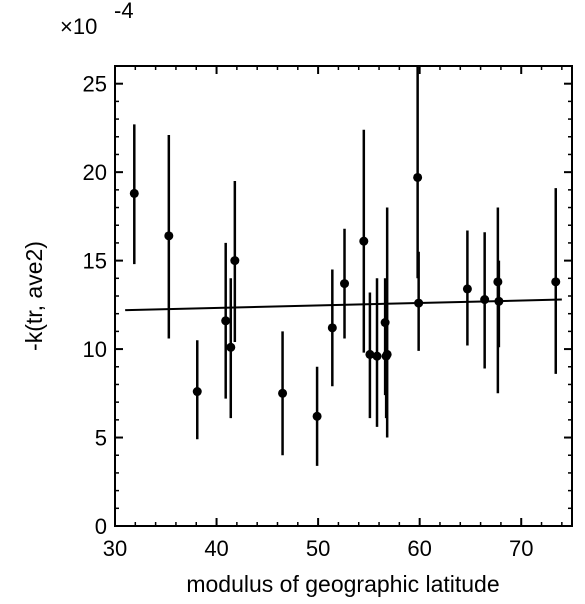  What do you see at coordinates (101, 438) in the screenshot?
I see `y-tick-label: 5` at bounding box center [101, 438].